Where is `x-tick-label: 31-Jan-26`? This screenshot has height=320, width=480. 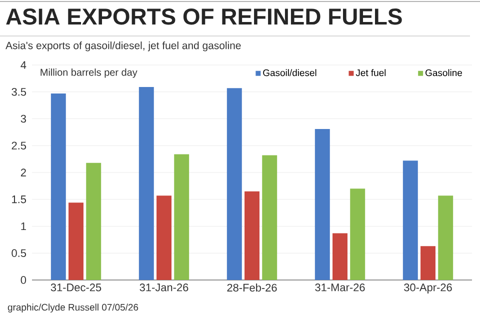 x-tick-label: 31-Jan-26 is located at coordinates (164, 288).